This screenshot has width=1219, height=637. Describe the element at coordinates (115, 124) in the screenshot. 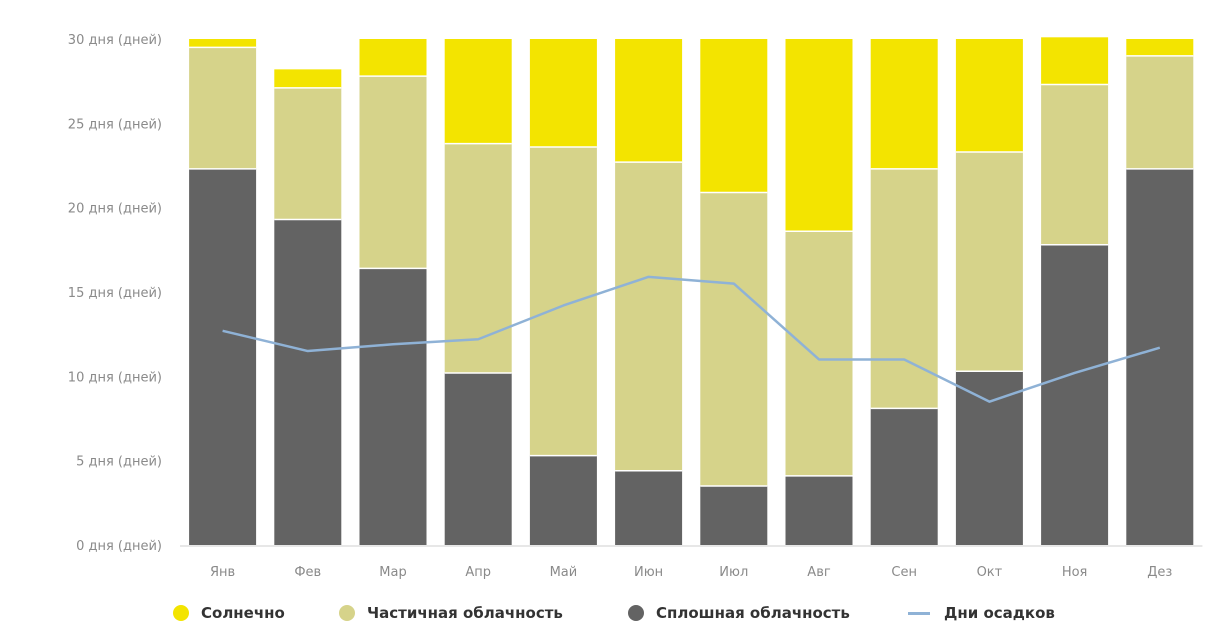

I see `y-tick-label: 25 дня (дней)` at that location.